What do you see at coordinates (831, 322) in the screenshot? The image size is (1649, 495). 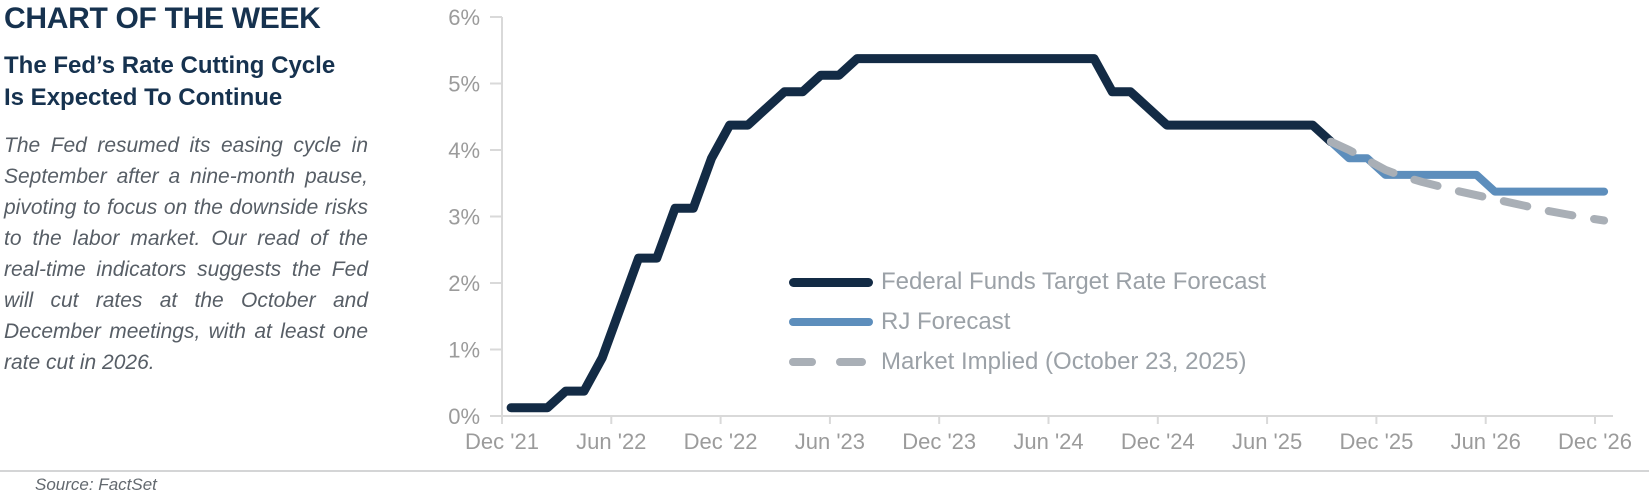 I see `rj-forecast-line-swatch-icon` at bounding box center [831, 322].